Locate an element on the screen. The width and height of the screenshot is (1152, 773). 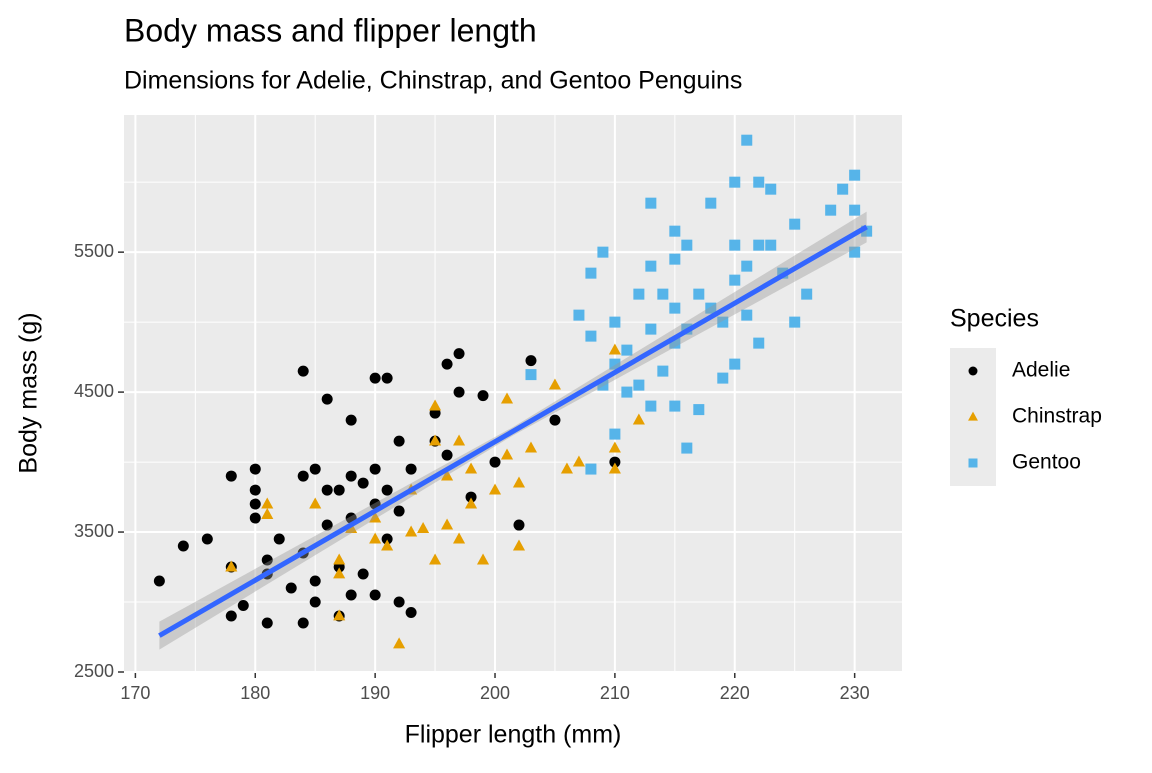
legend-label: Adelie is located at coordinates (1041, 370).